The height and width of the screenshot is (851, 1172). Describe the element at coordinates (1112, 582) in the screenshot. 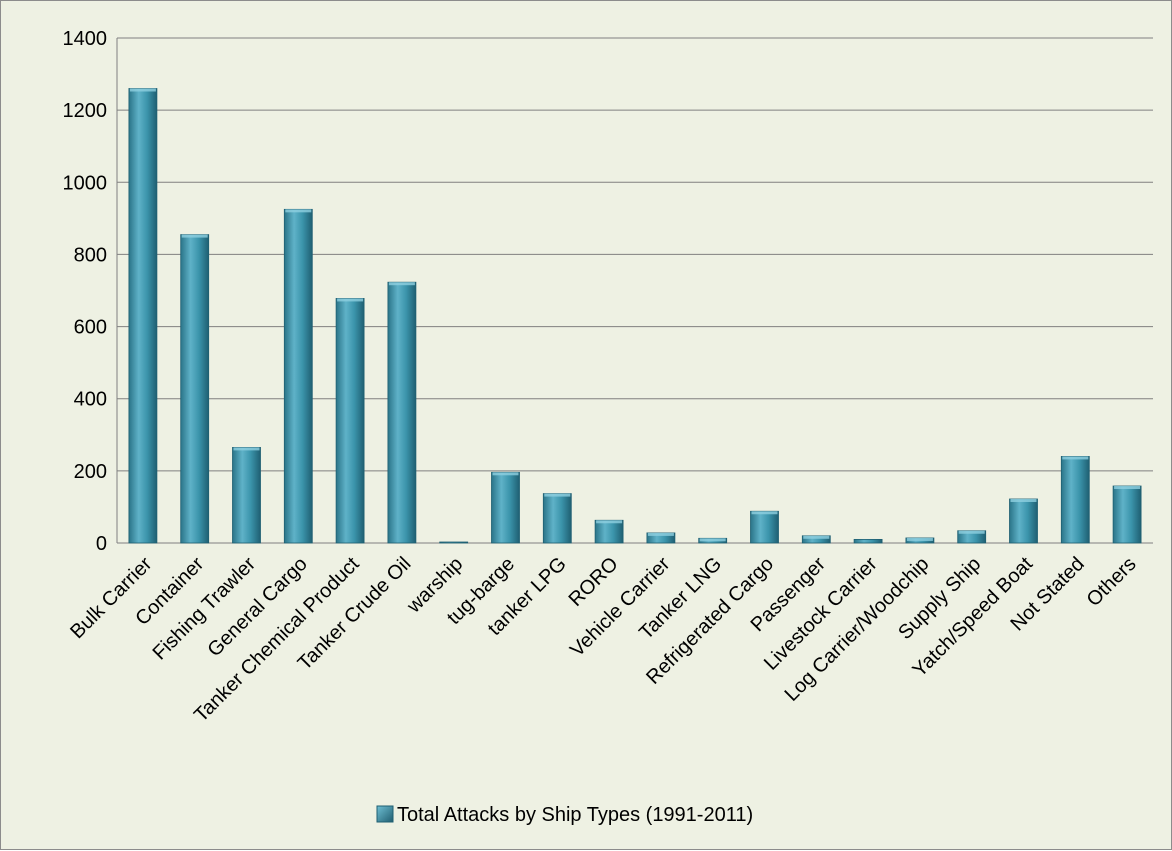

I see `x-tick-label: Others` at that location.